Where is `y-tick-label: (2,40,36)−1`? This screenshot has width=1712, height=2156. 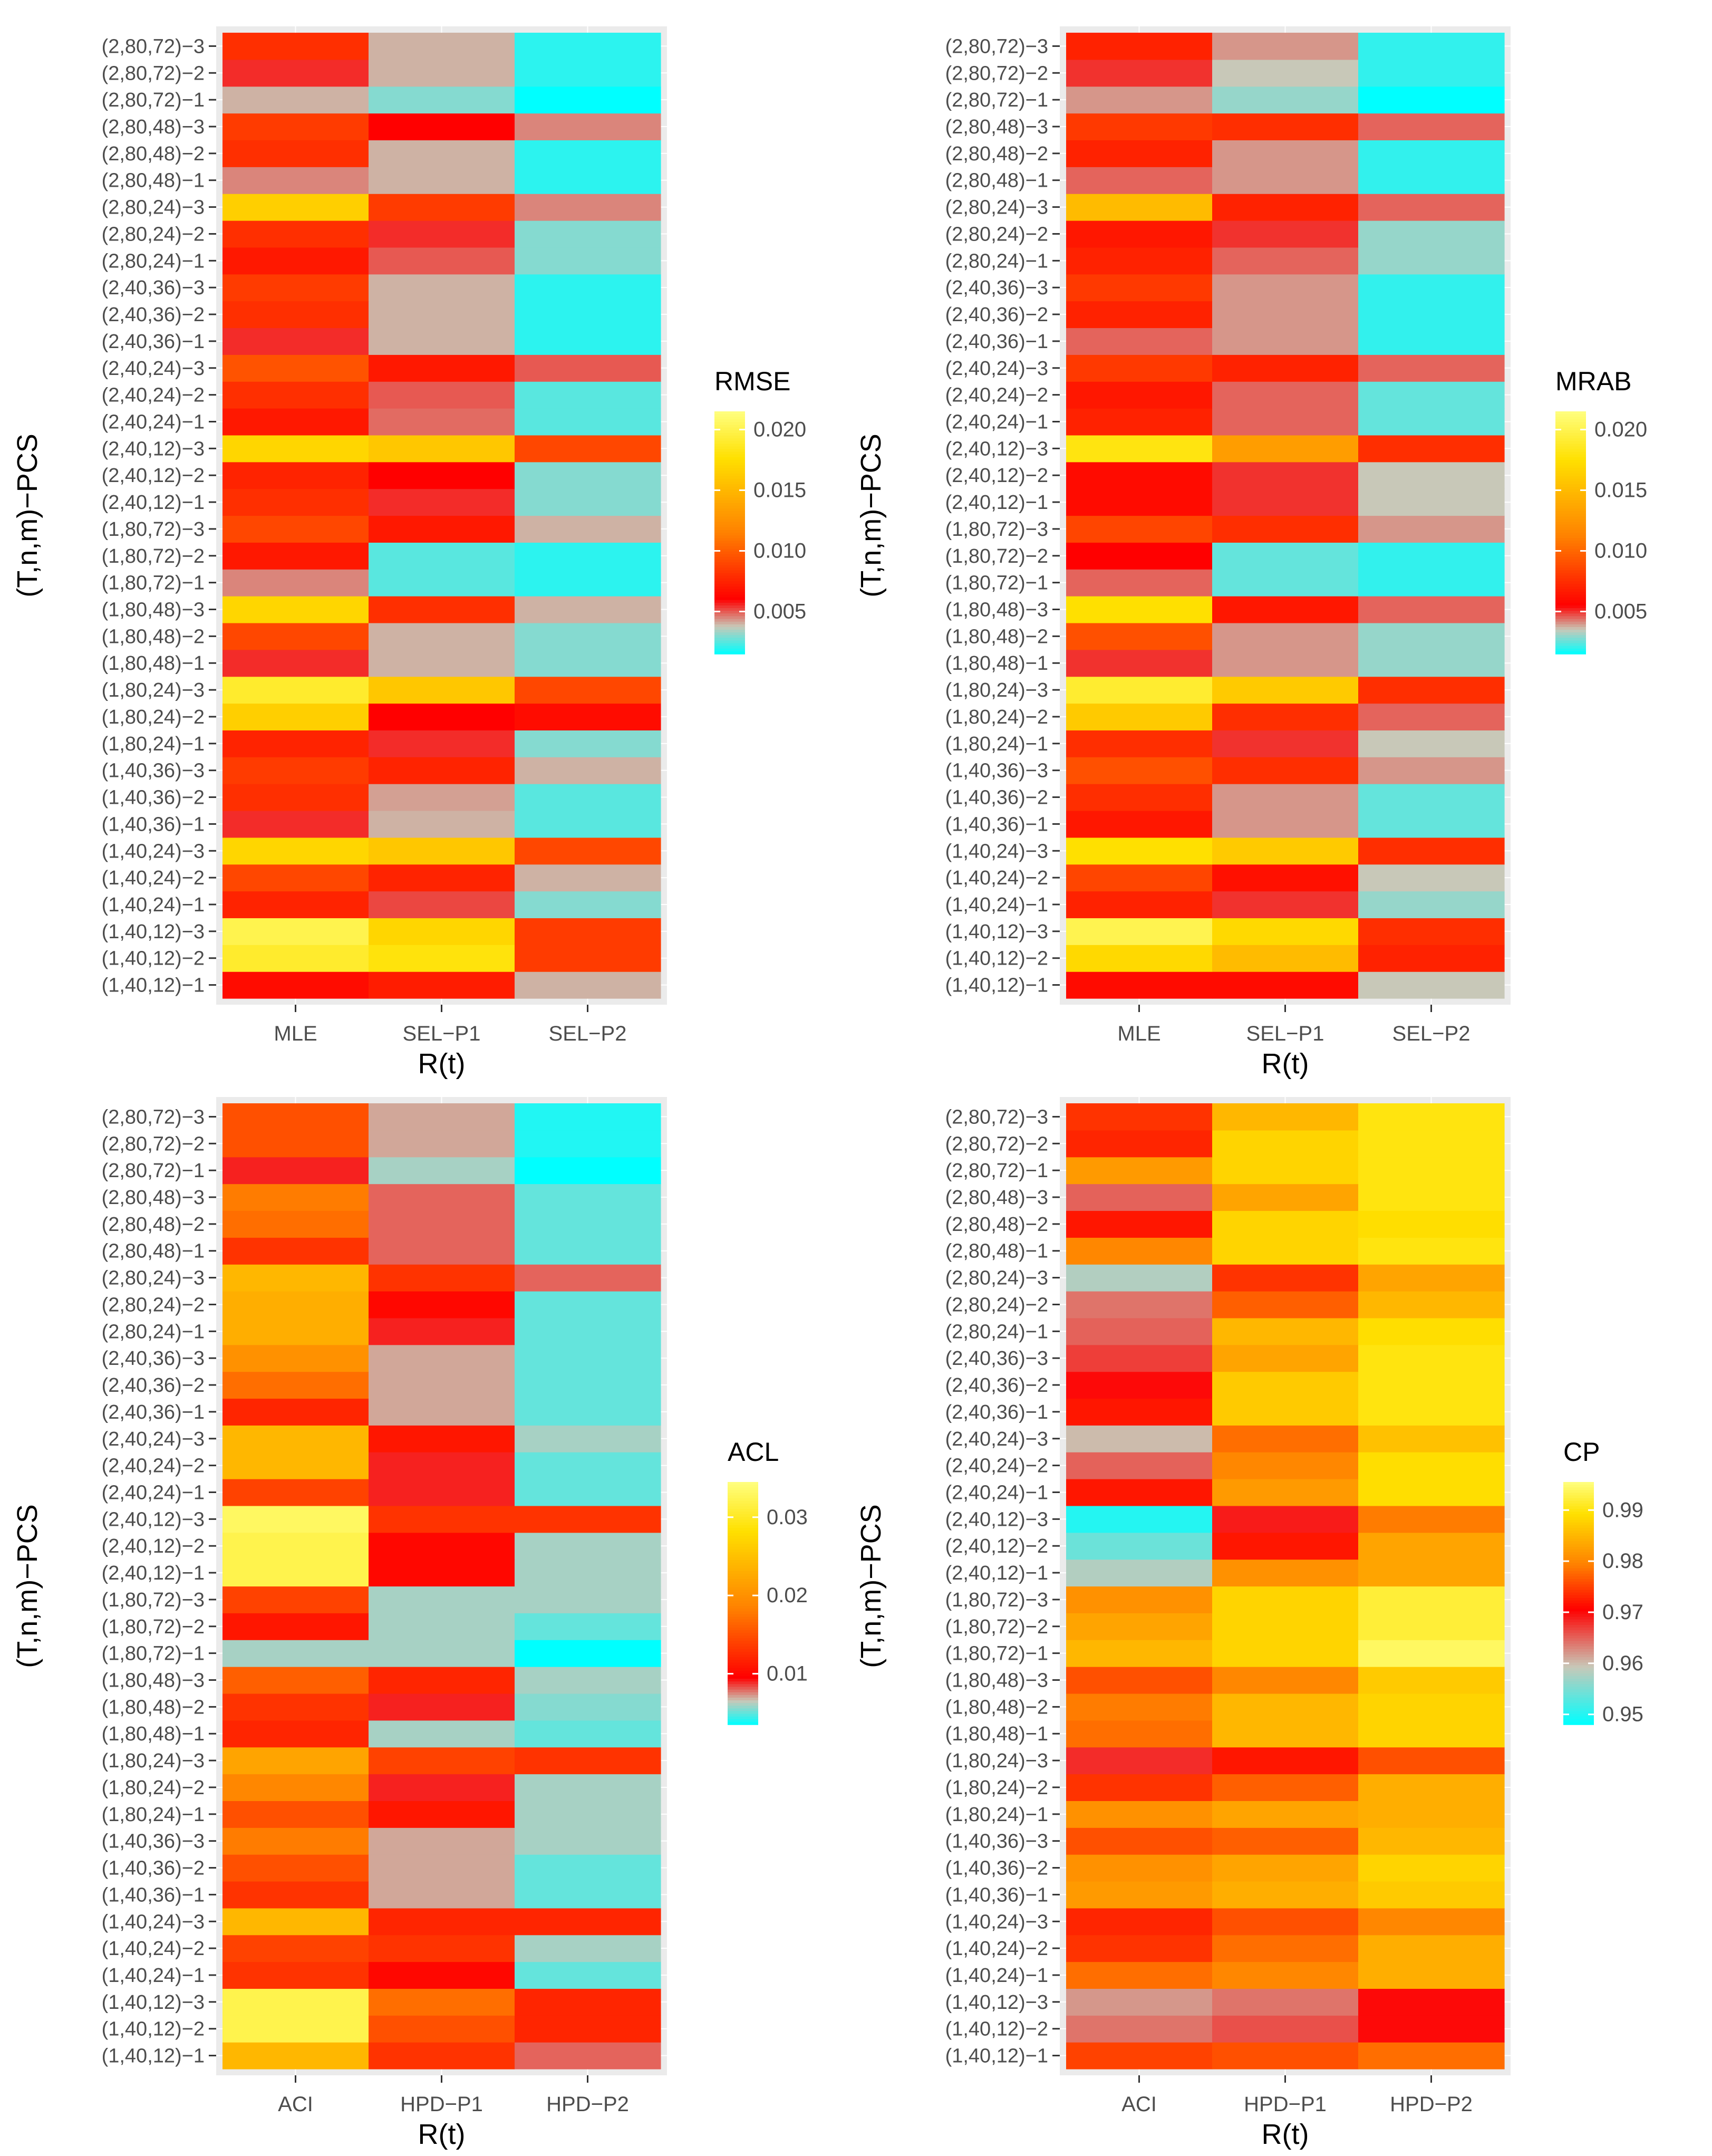 y-tick-label: (2,40,36)−1 is located at coordinates (153, 342).